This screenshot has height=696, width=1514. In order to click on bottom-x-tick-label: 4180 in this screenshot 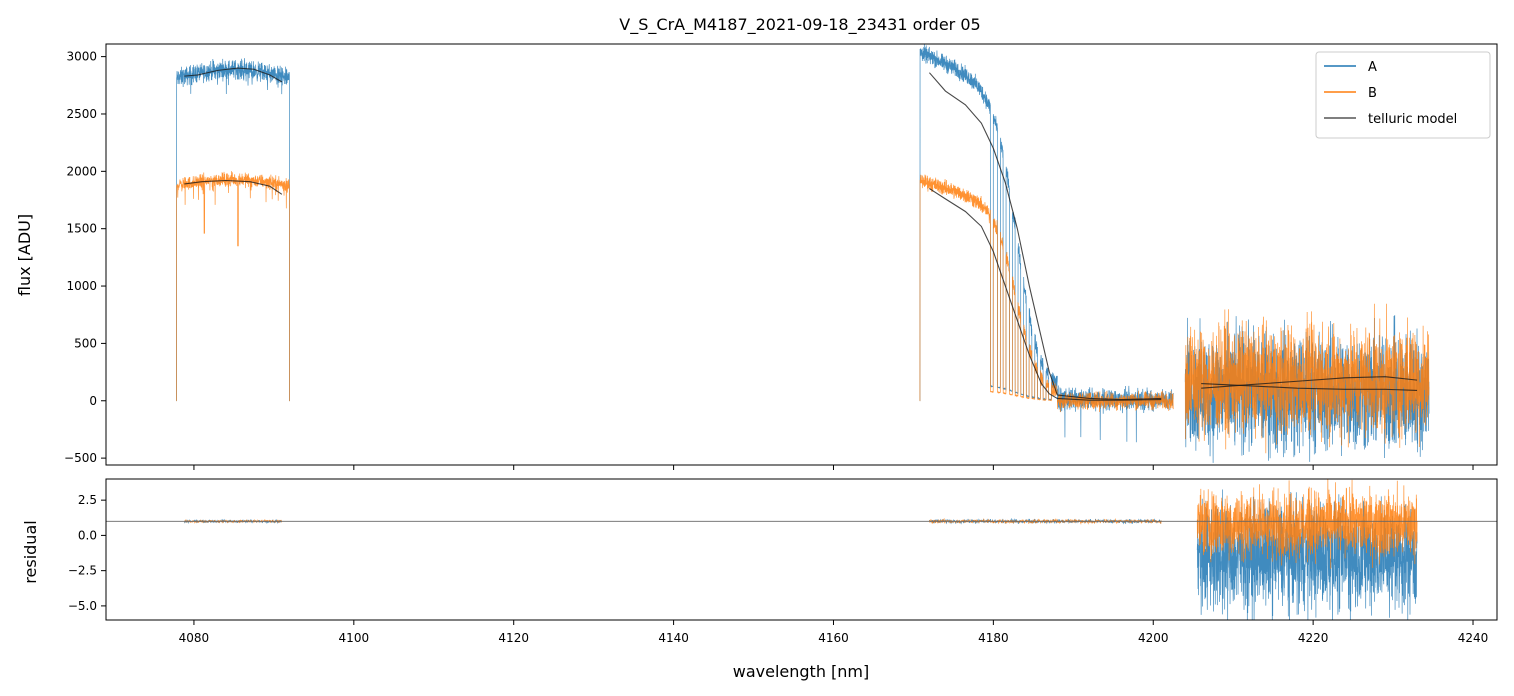, I will do `click(993, 638)`.